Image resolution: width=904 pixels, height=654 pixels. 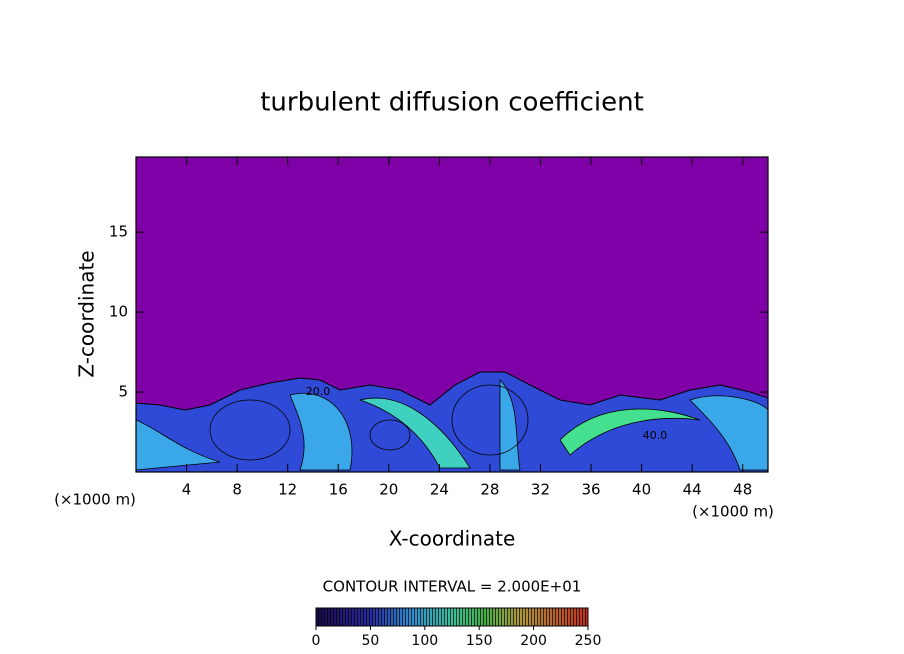 What do you see at coordinates (742, 490) in the screenshot?
I see `x-tick-label: 48` at bounding box center [742, 490].